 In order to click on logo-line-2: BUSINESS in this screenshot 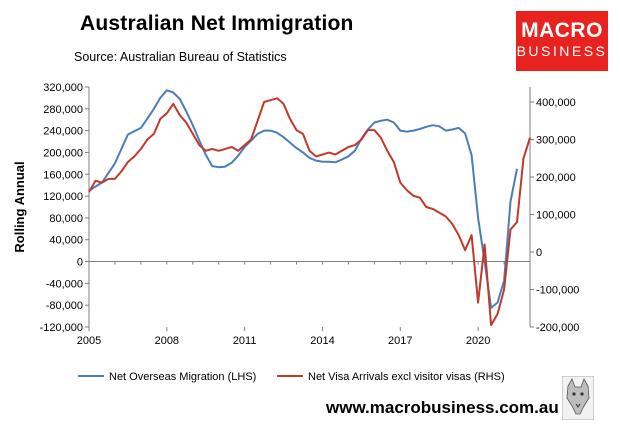, I will do `click(562, 51)`.